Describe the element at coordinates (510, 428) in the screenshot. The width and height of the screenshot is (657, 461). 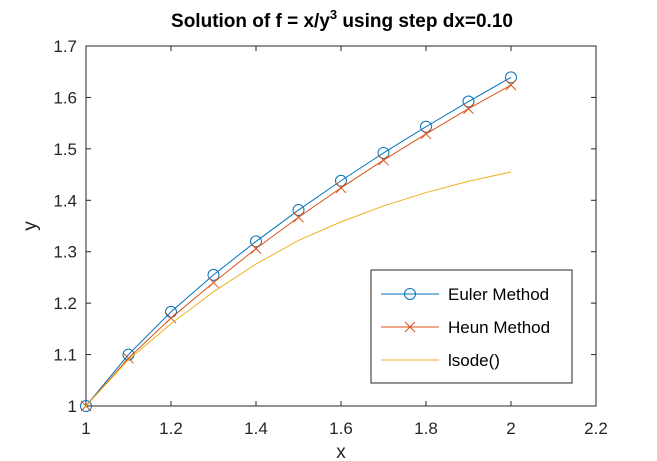
I see `x-tick-label: 2` at that location.